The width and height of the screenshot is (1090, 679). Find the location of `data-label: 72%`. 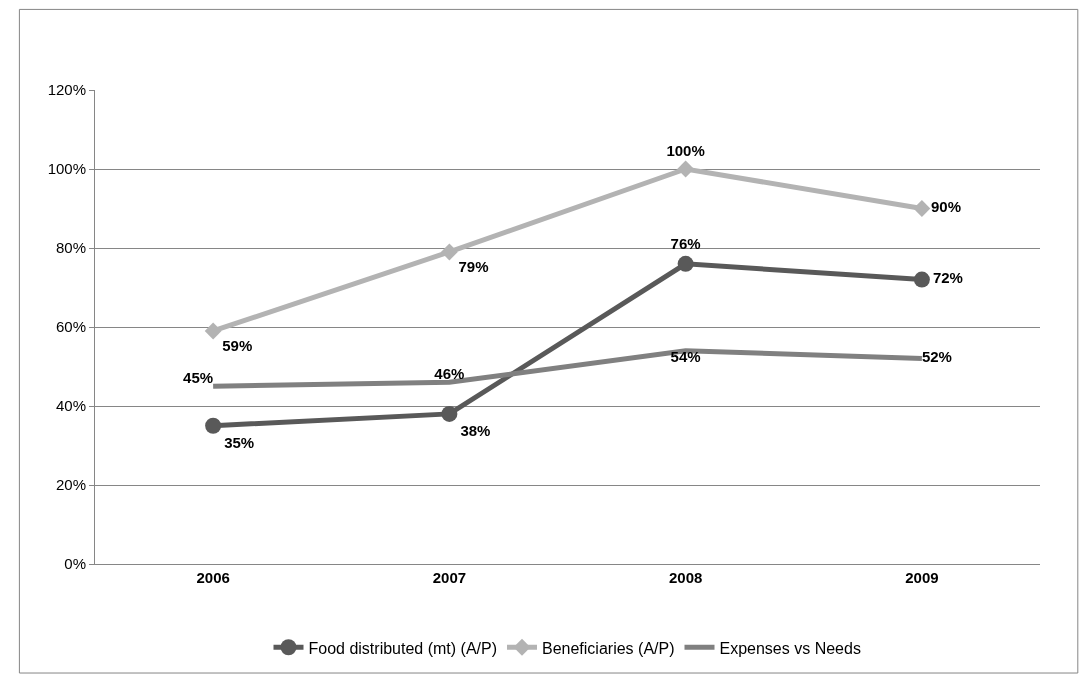

data-label: 72% is located at coordinates (947, 278).